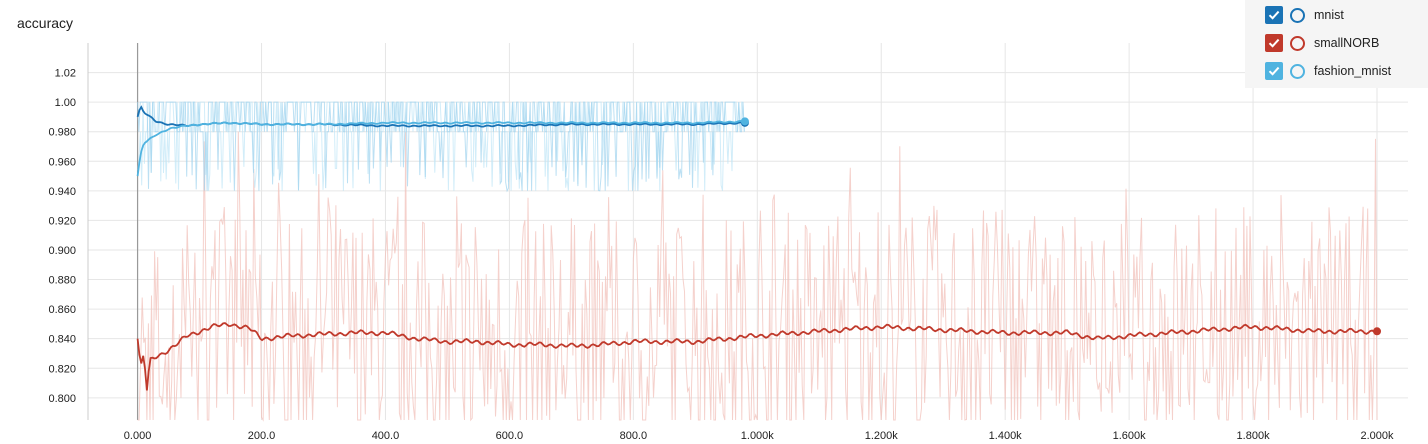  I want to click on x-tick-label: 400.0, so click(386, 436).